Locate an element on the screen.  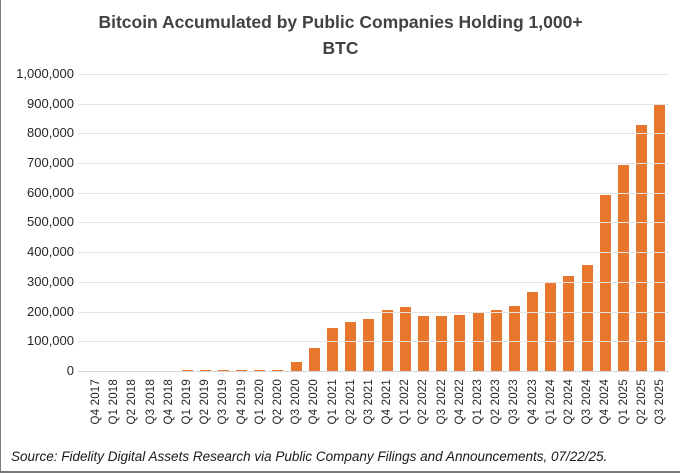
y-axis-label: 0 is located at coordinates (70, 370).